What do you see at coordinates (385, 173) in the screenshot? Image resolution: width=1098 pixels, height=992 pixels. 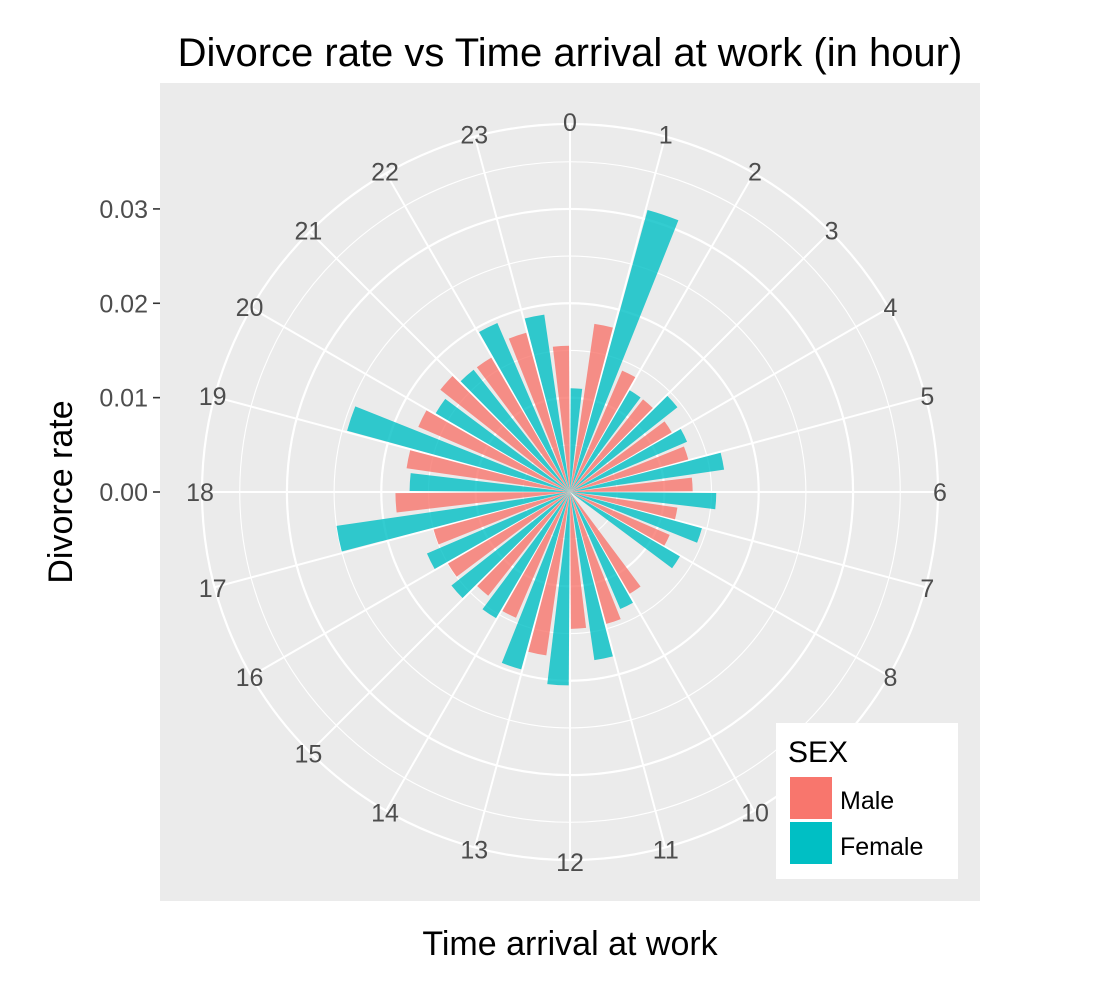 I see `angle-label-22: 22` at bounding box center [385, 173].